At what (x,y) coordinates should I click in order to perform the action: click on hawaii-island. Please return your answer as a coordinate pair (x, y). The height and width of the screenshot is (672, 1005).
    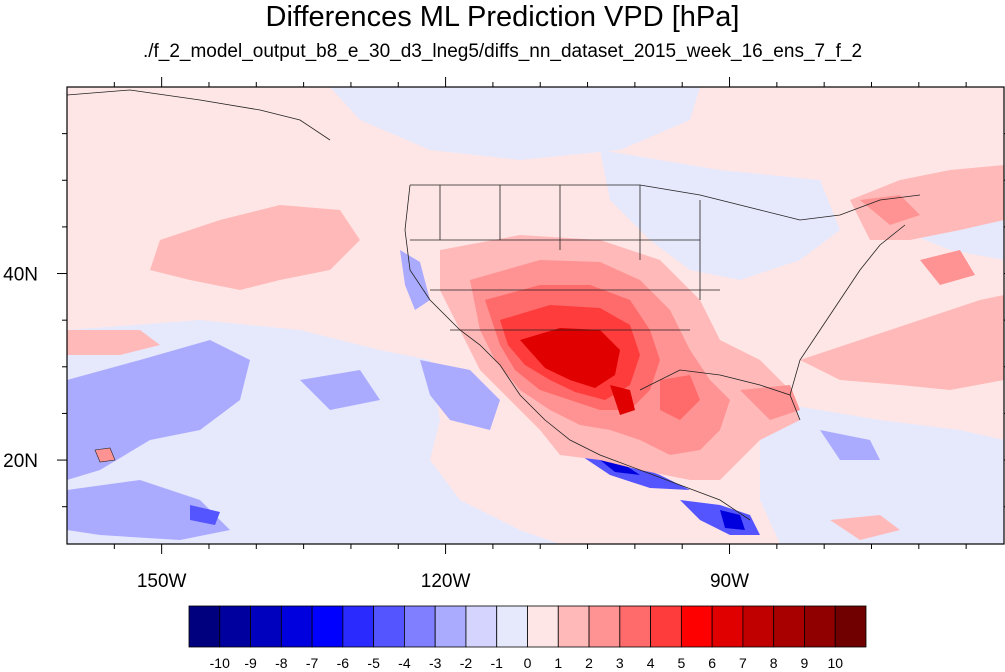
    Looking at the image, I should click on (105, 455).